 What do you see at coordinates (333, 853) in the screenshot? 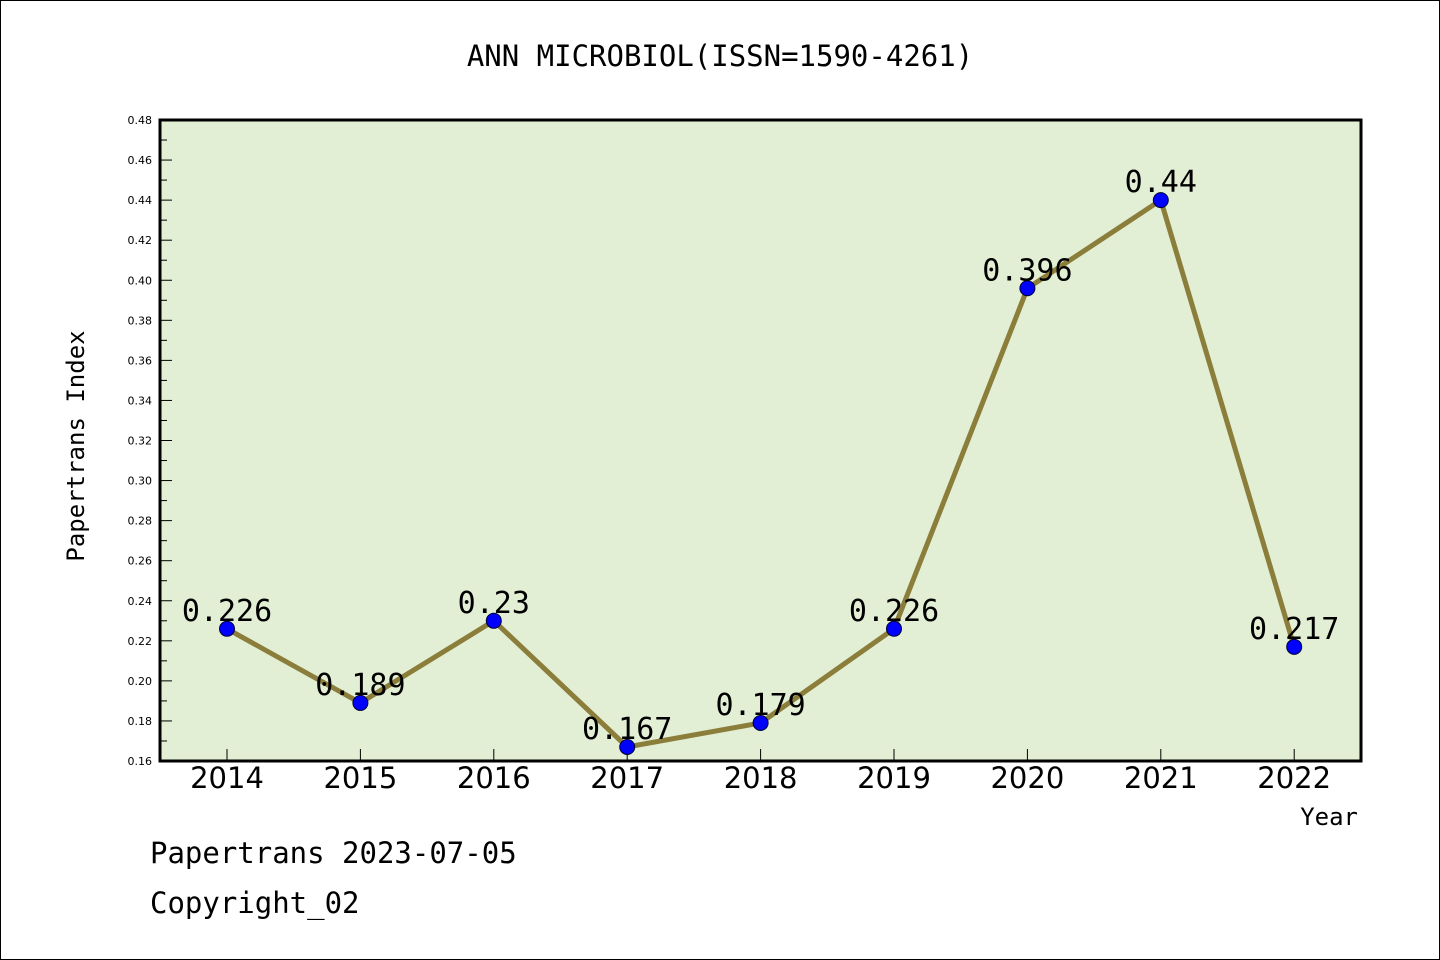
I see `footer-date: Papertrans 2023-07-05` at bounding box center [333, 853].